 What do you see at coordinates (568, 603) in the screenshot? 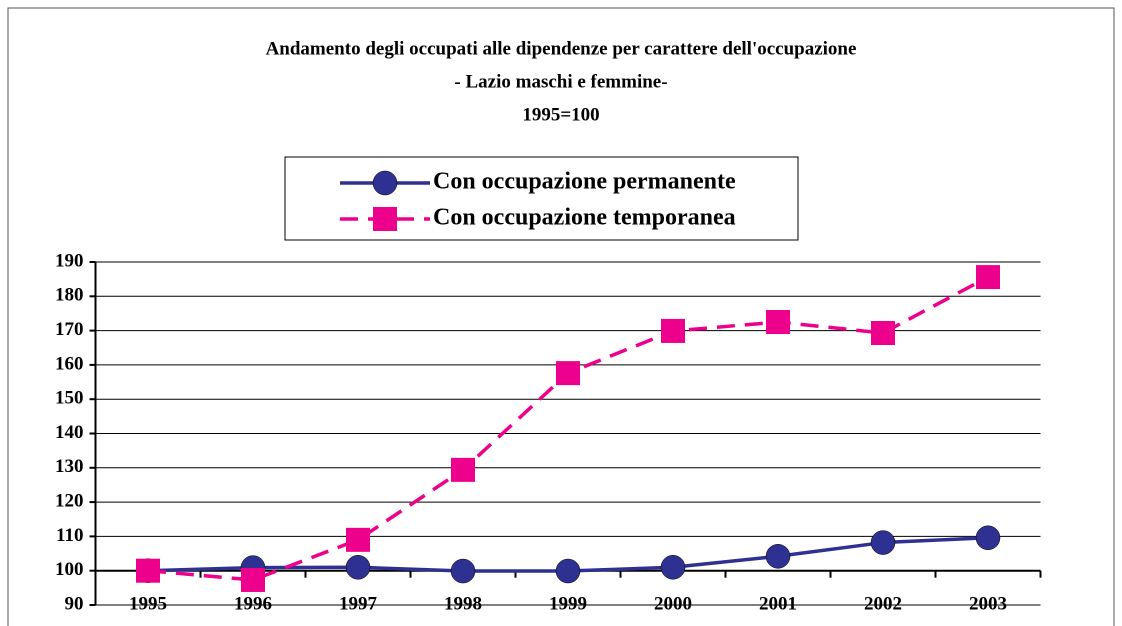
I see `x-tick-label: 1999` at bounding box center [568, 603].